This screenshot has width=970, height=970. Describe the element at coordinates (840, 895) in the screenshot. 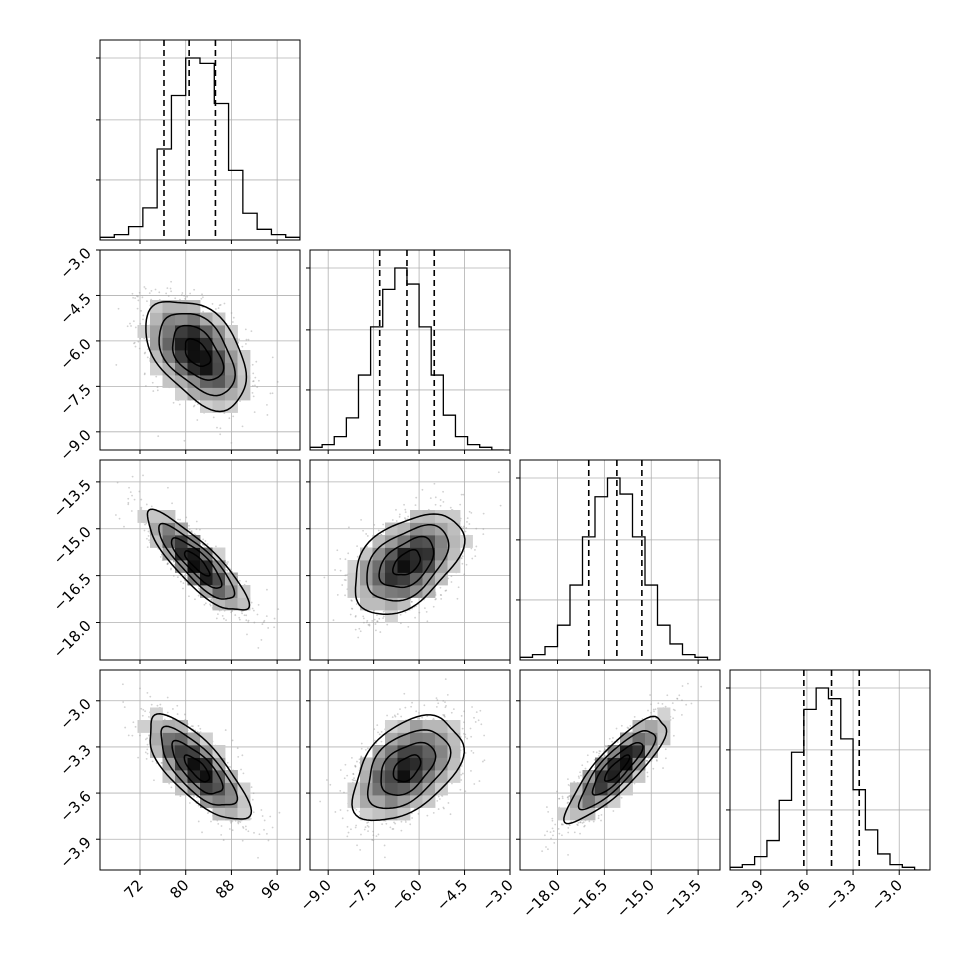

I see `x-tick-label: −3.3` at that location.